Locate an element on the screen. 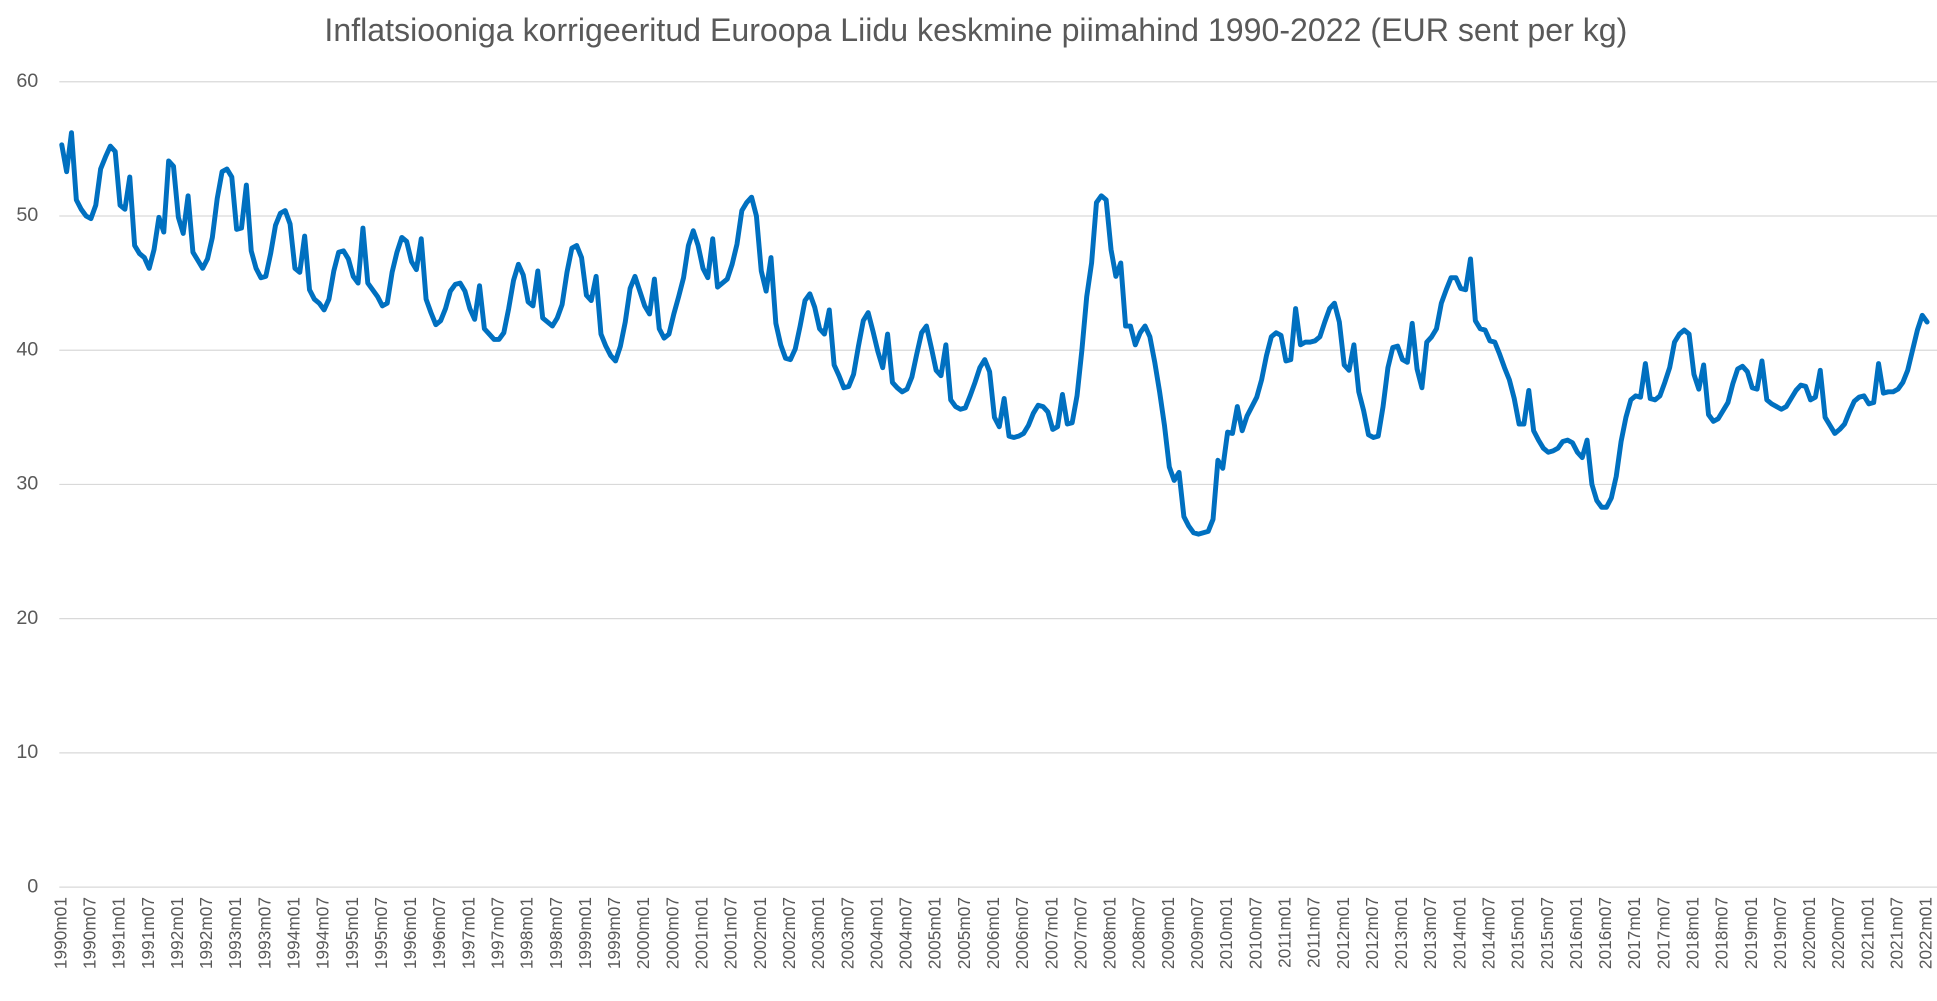 This screenshot has height=1001, width=1937. x-tick-label: 1995m07 is located at coordinates (381, 933).